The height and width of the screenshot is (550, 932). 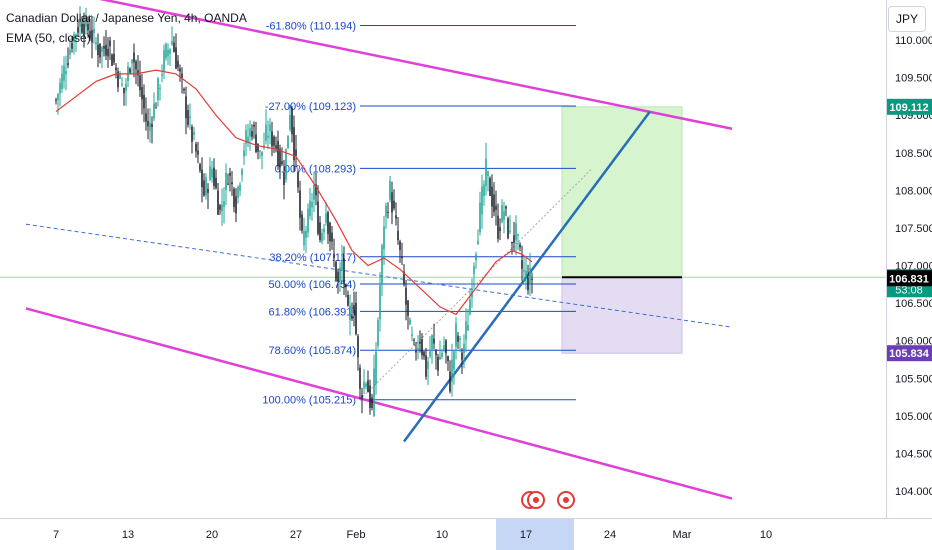 I want to click on x-tick-label: 20, so click(x=212, y=535).